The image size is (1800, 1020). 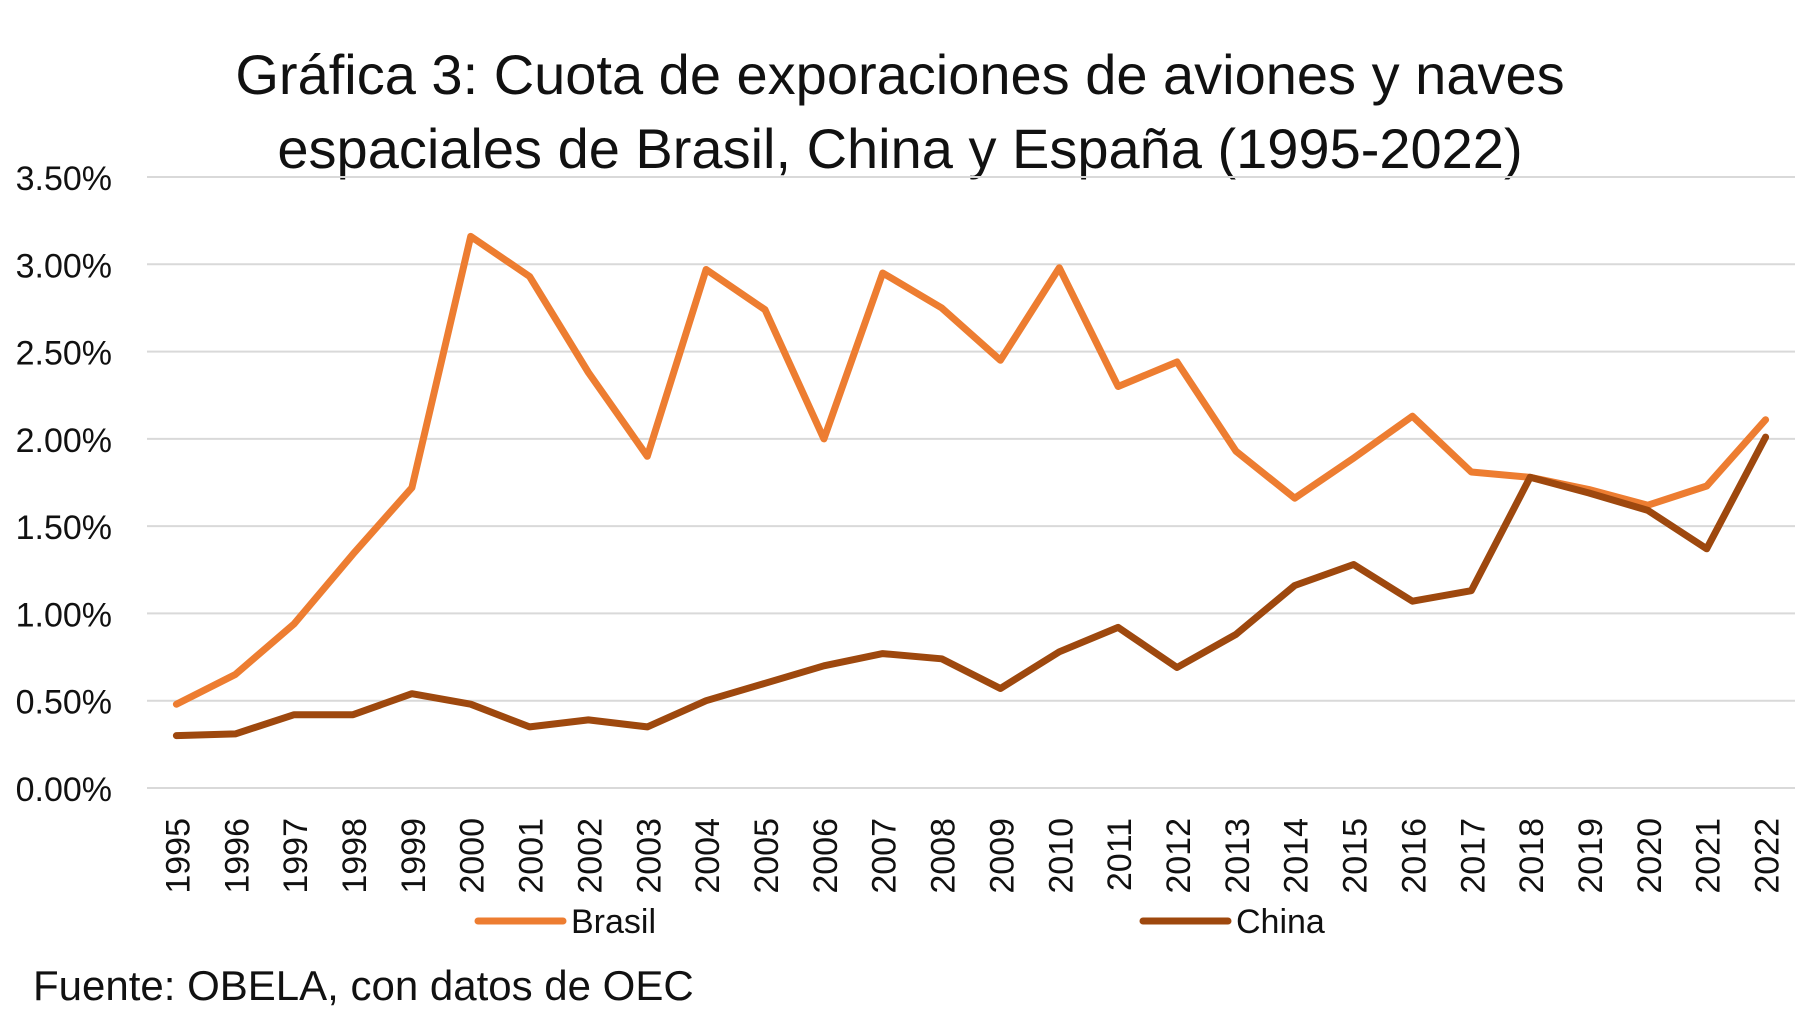 What do you see at coordinates (1179, 856) in the screenshot?
I see `x-tick-label: 2012` at bounding box center [1179, 856].